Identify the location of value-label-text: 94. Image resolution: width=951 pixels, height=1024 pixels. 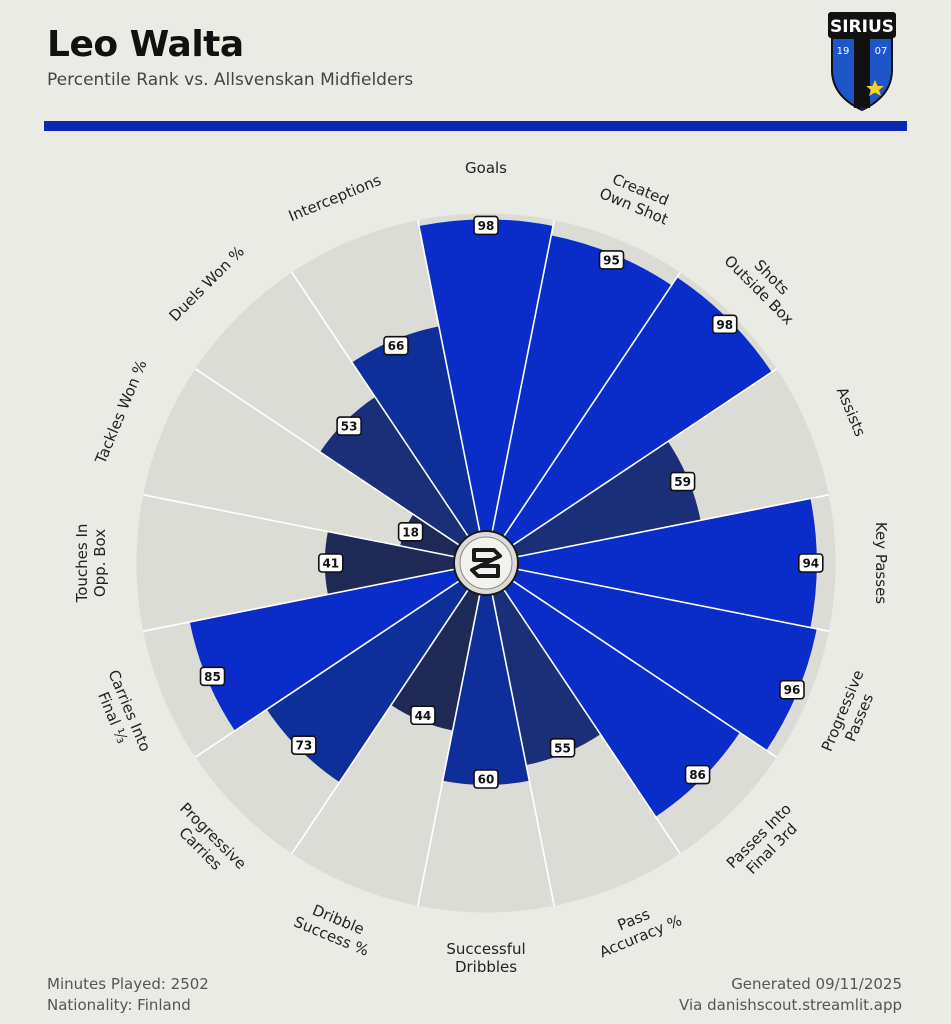
(810, 564).